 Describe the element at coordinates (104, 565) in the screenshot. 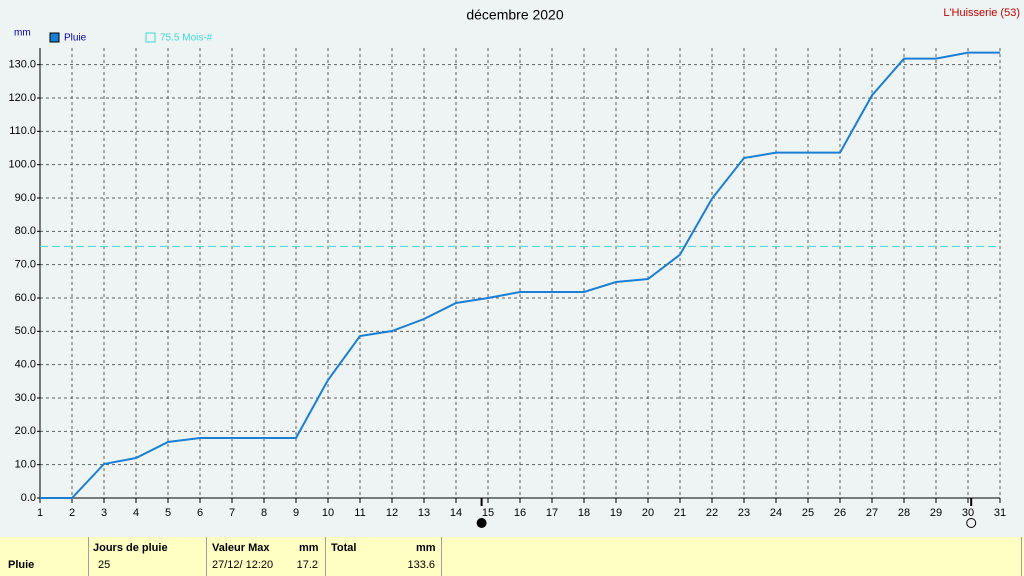

I see `cell: 25` at that location.